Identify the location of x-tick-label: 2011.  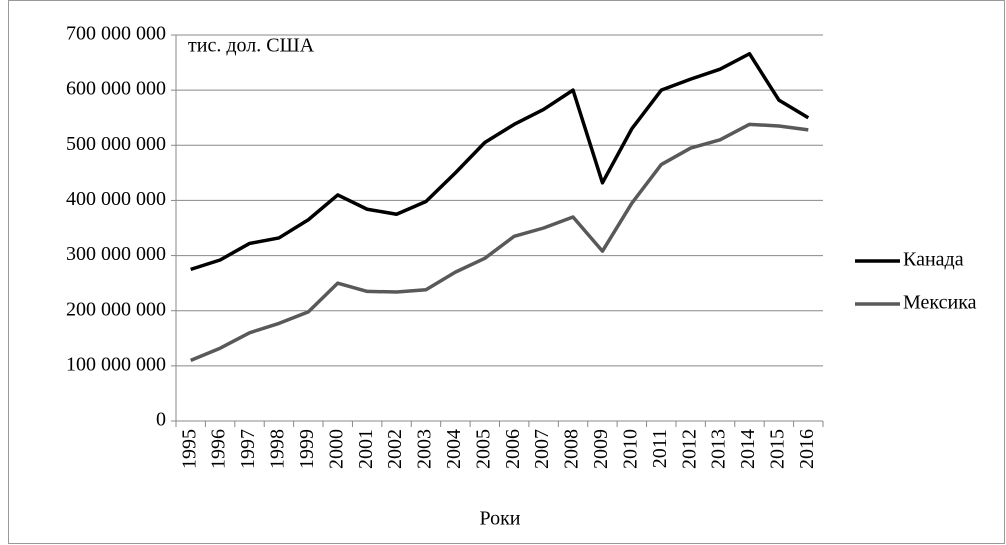
(660, 448).